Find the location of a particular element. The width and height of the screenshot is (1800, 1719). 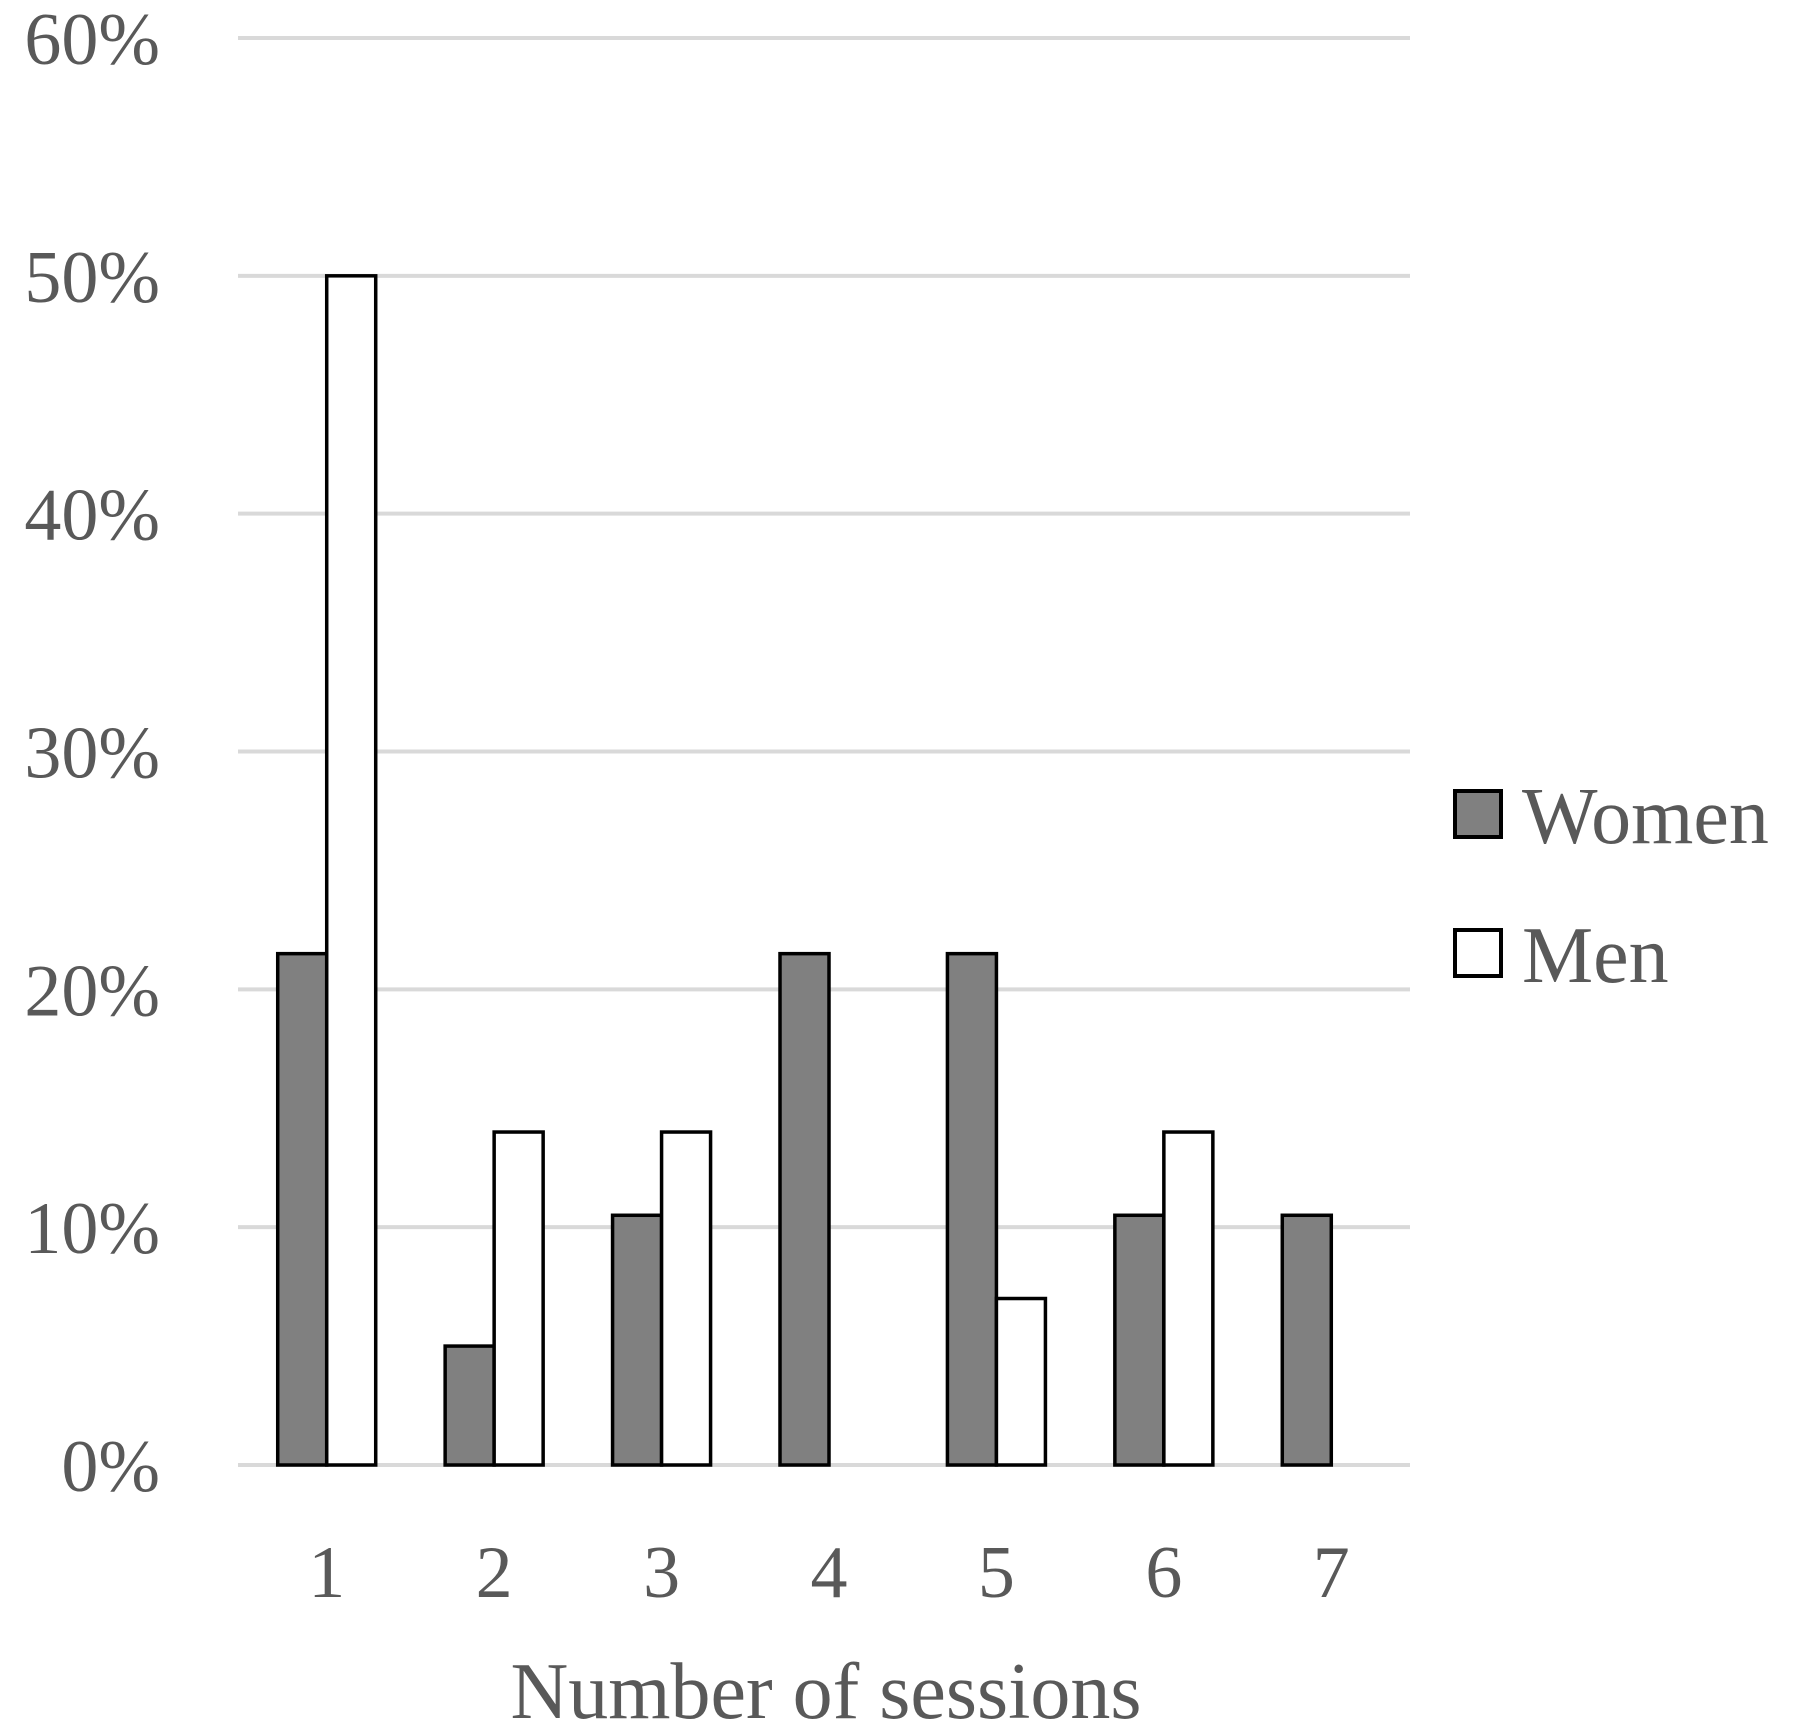

x-tick-label: 1 is located at coordinates (326, 1573).